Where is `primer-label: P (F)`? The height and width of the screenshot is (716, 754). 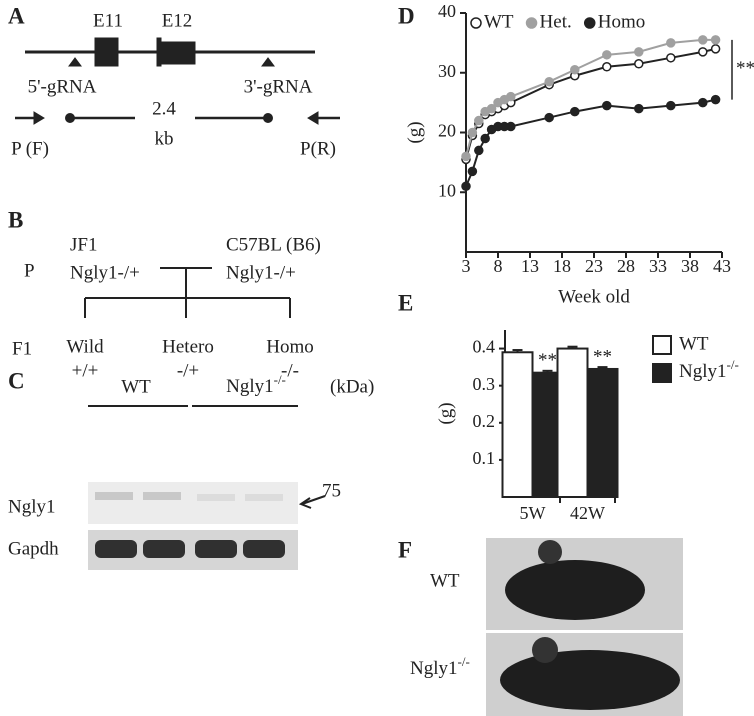 primer-label: P (F) is located at coordinates (30, 148).